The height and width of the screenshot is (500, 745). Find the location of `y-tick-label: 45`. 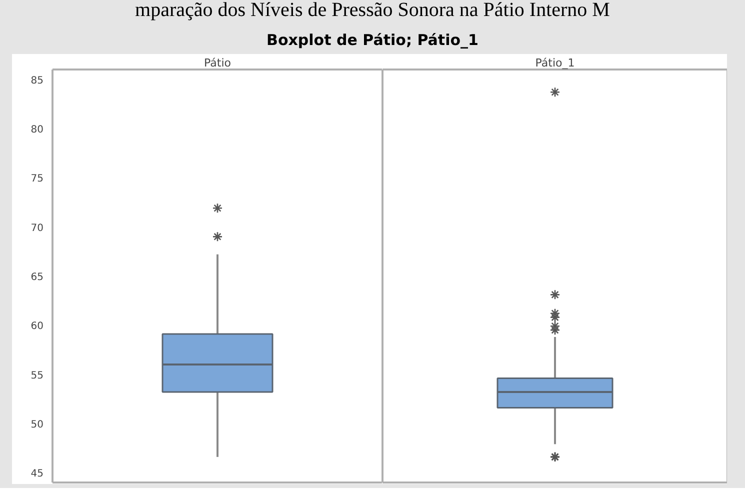

y-tick-label: 45 is located at coordinates (37, 474).